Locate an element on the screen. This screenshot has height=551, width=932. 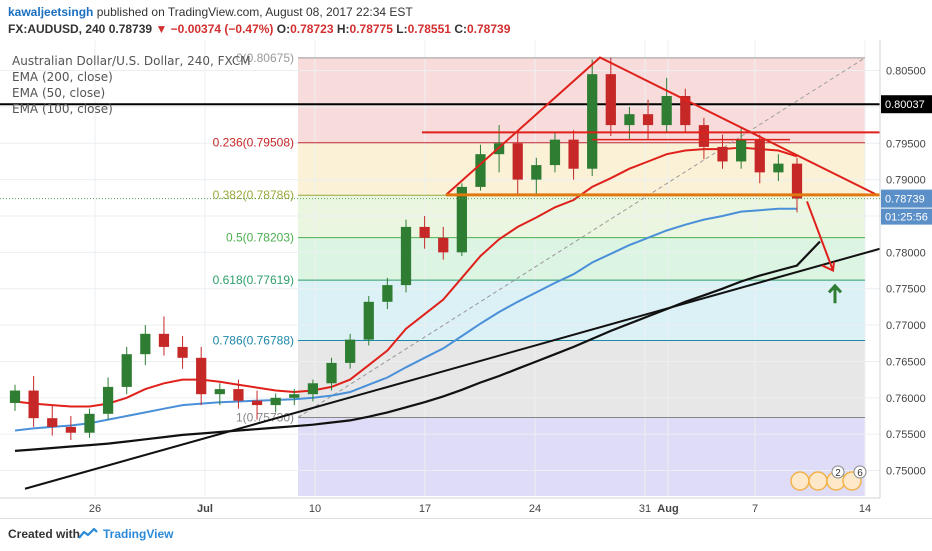
resistance-badge-label: 0.80037 is located at coordinates (905, 105).